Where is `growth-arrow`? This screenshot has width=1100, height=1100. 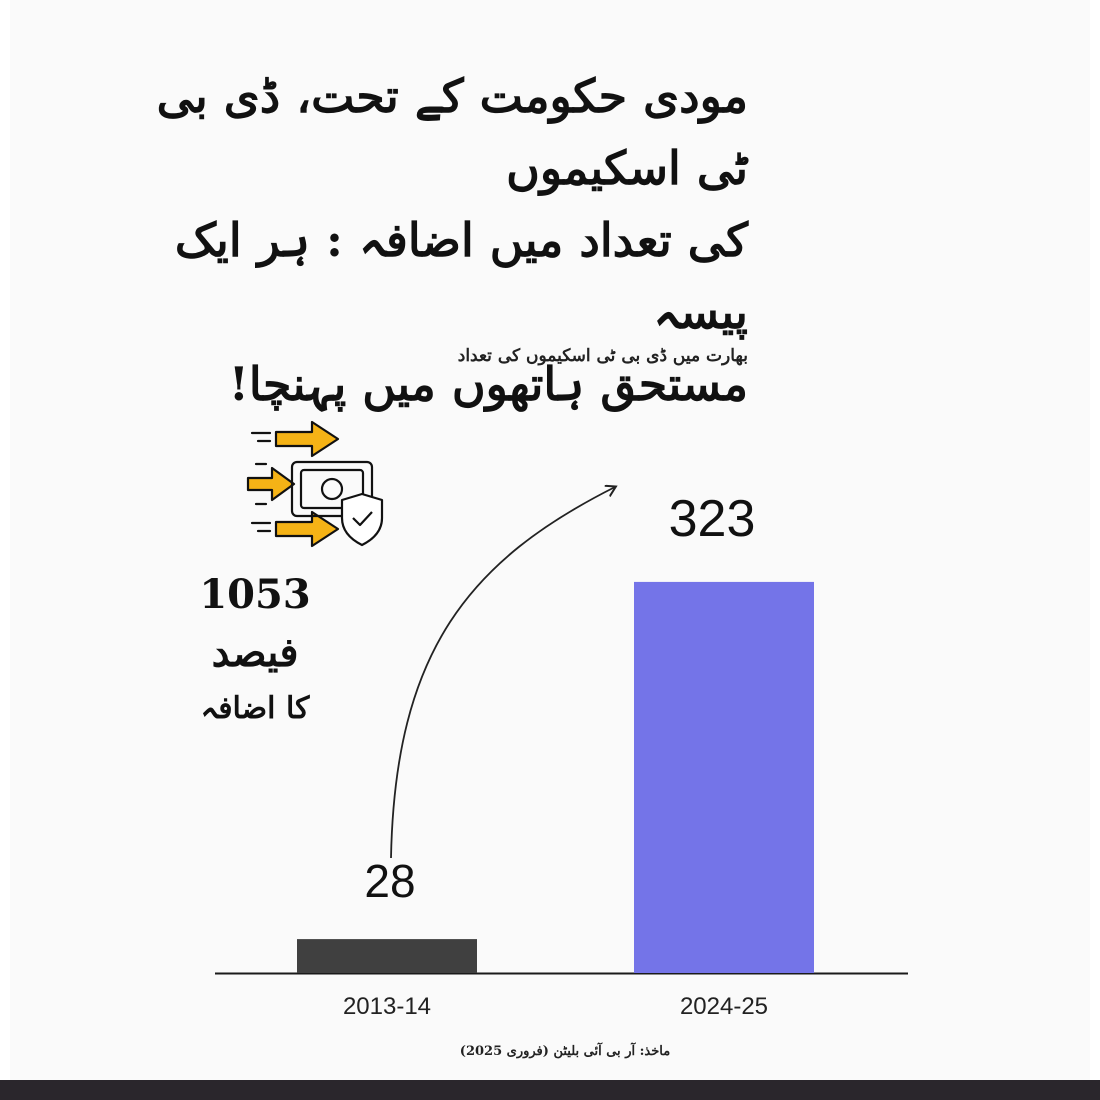
growth-arrow is located at coordinates (502, 673).